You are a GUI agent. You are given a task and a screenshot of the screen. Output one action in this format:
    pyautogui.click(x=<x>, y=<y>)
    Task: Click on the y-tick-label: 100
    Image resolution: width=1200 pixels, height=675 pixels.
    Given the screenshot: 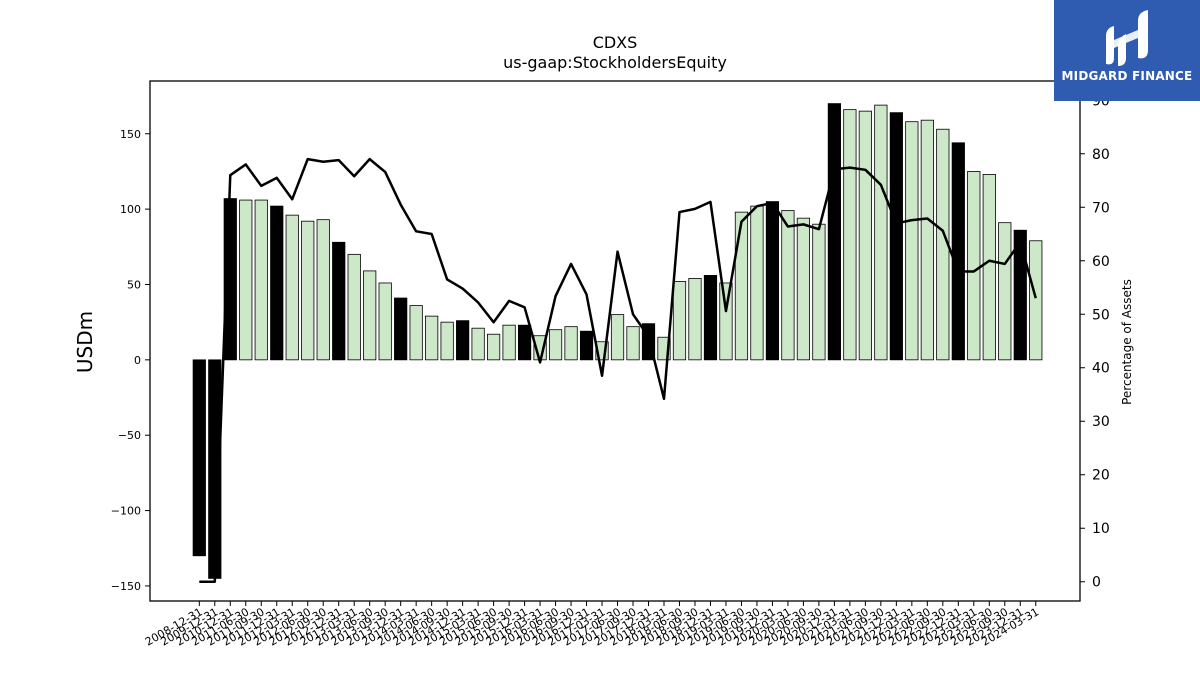 What is the action you would take?
    pyautogui.click(x=130, y=209)
    